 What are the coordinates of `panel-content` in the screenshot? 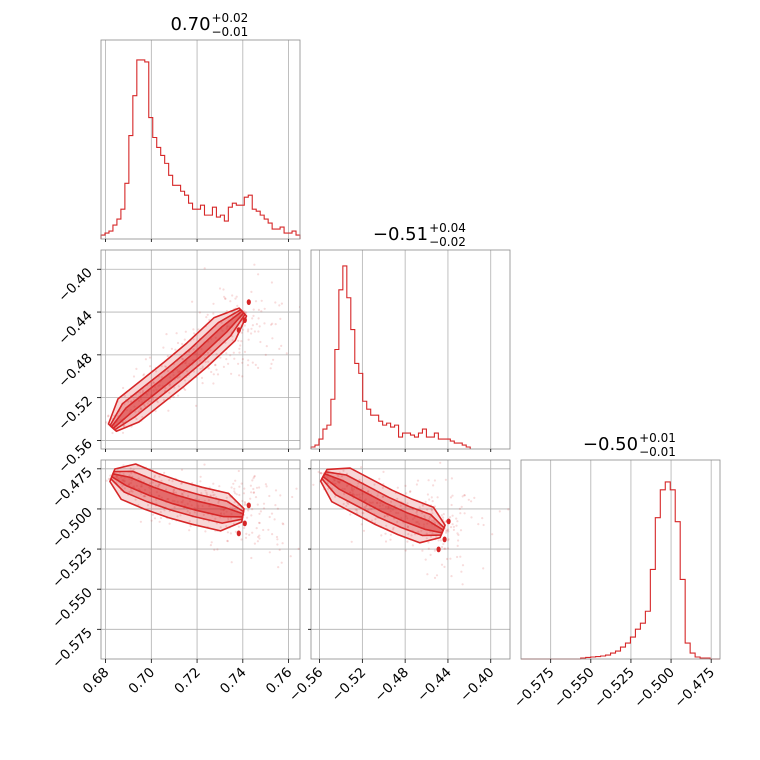 It's located at (202, 349).